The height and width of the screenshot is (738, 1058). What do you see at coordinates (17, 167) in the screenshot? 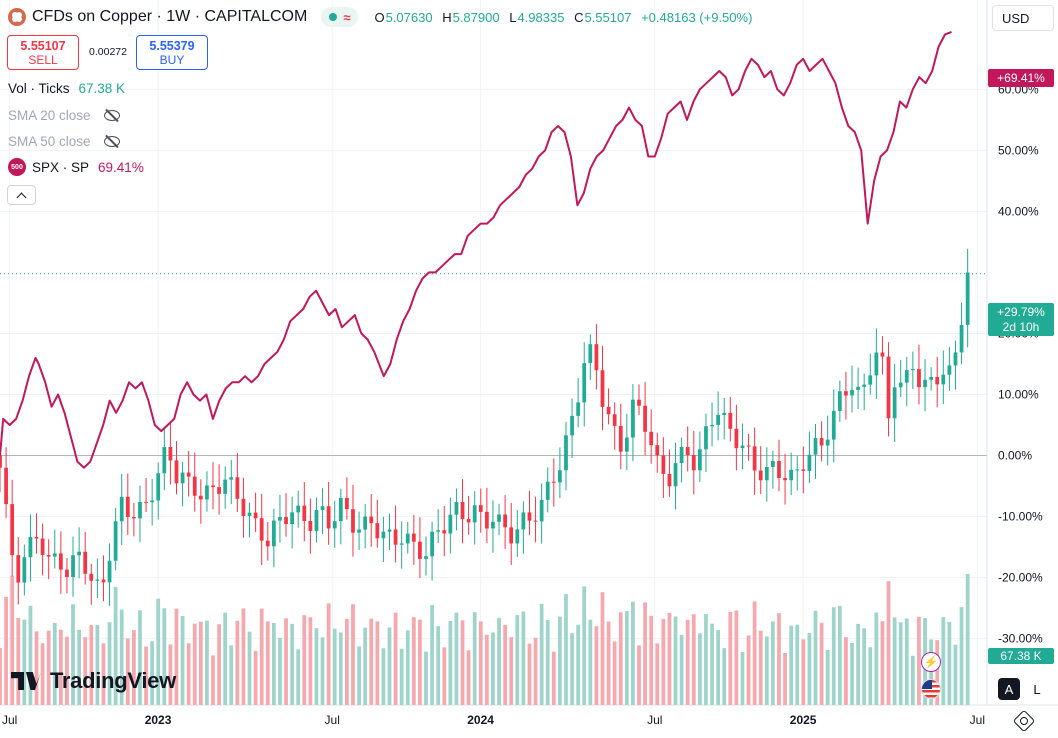
I see `spx-badge-icon: 500` at bounding box center [17, 167].